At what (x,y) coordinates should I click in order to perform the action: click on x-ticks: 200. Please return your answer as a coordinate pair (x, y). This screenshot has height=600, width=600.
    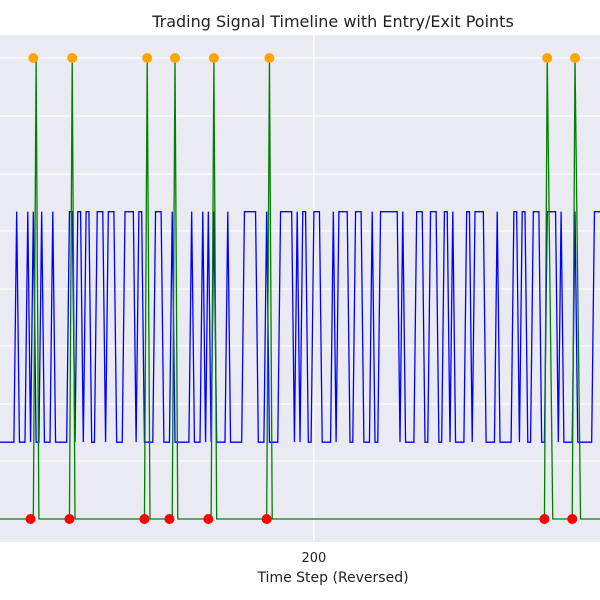
    Looking at the image, I should click on (313, 558).